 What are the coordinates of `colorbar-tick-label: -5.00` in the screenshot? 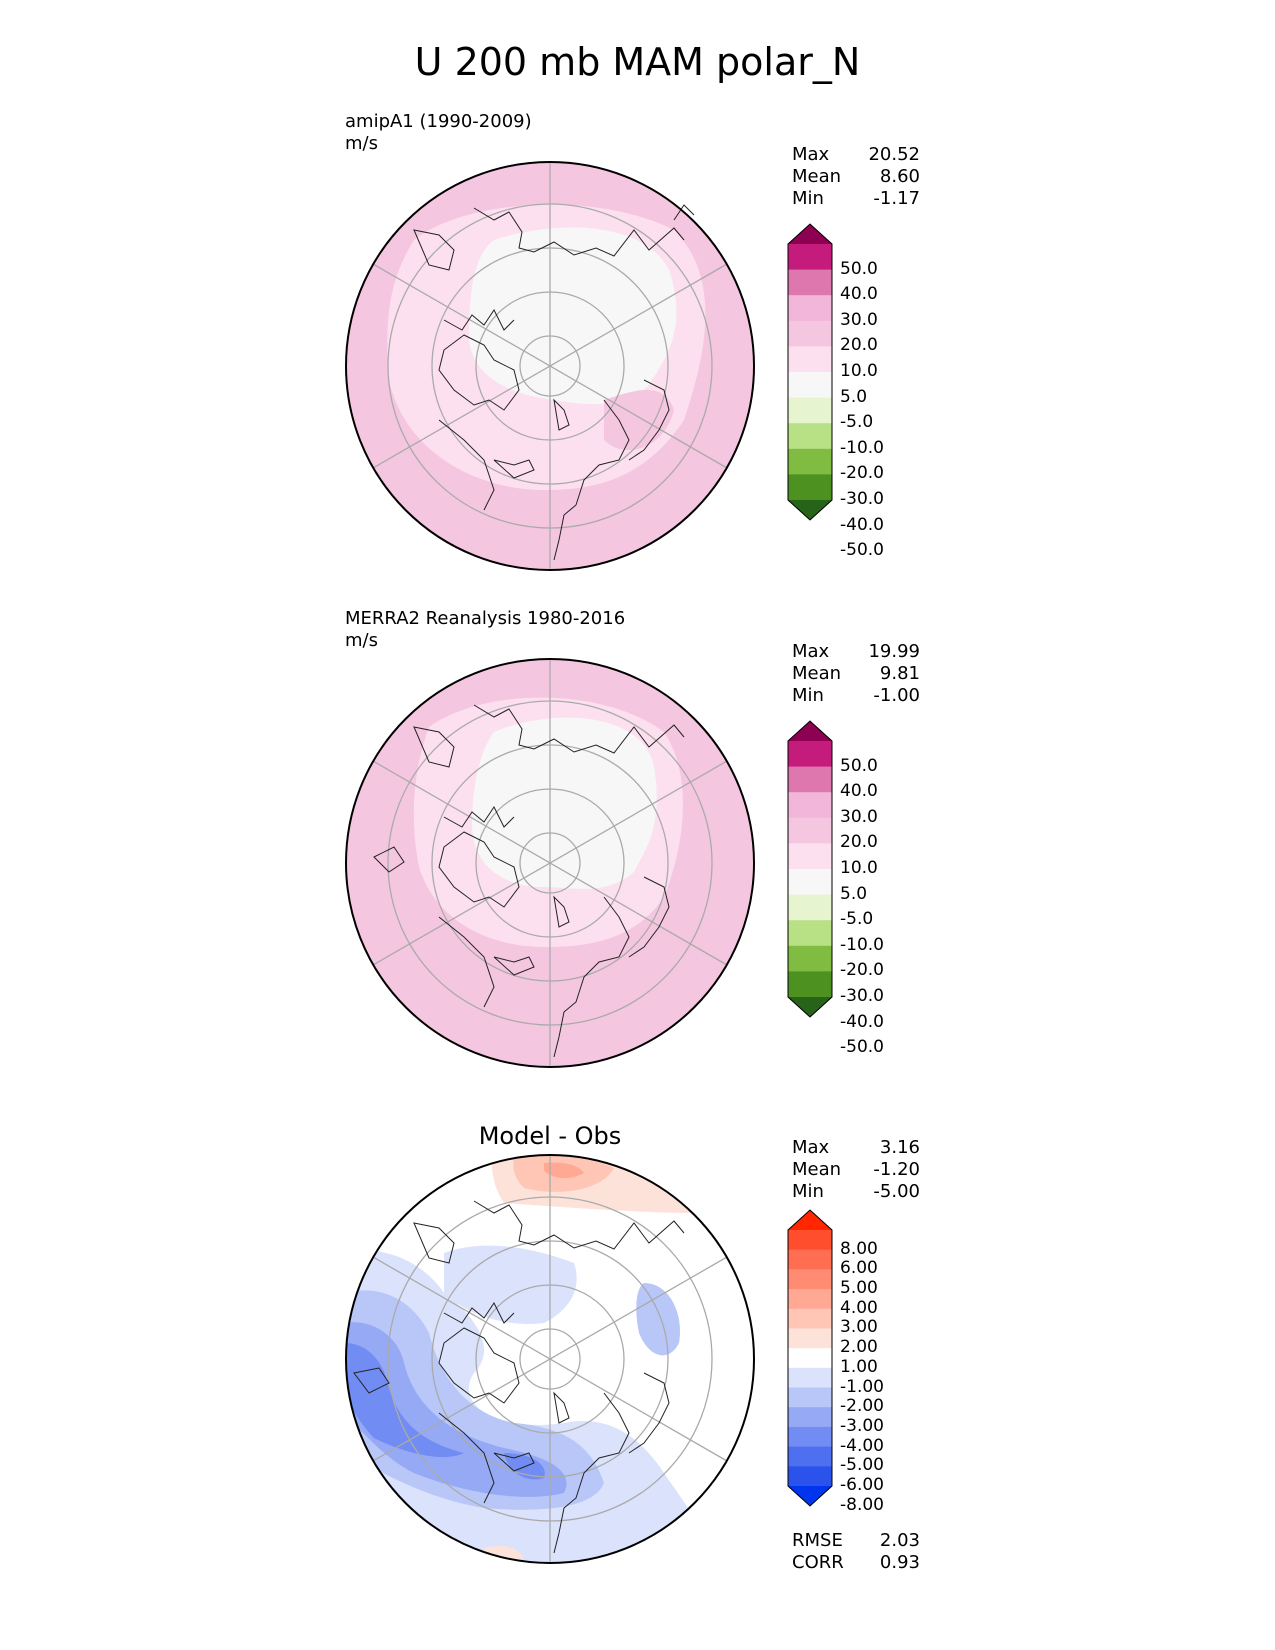 It's located at (862, 1465).